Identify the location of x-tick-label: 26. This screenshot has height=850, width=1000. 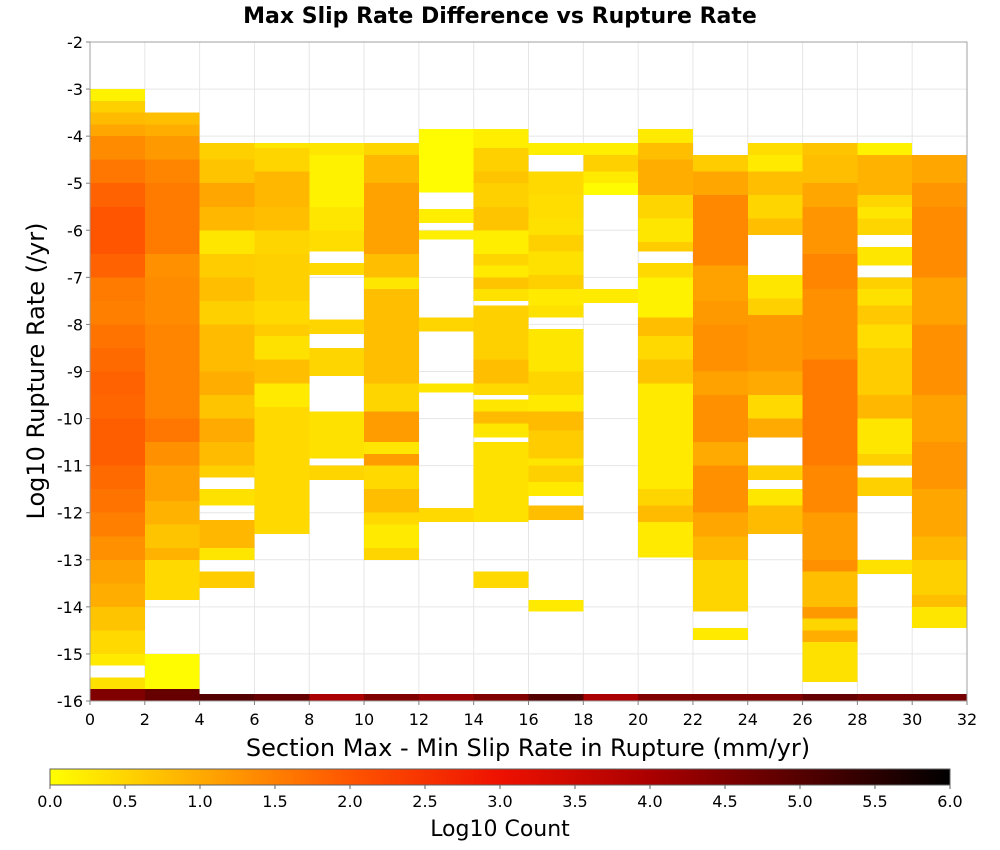
(802, 719).